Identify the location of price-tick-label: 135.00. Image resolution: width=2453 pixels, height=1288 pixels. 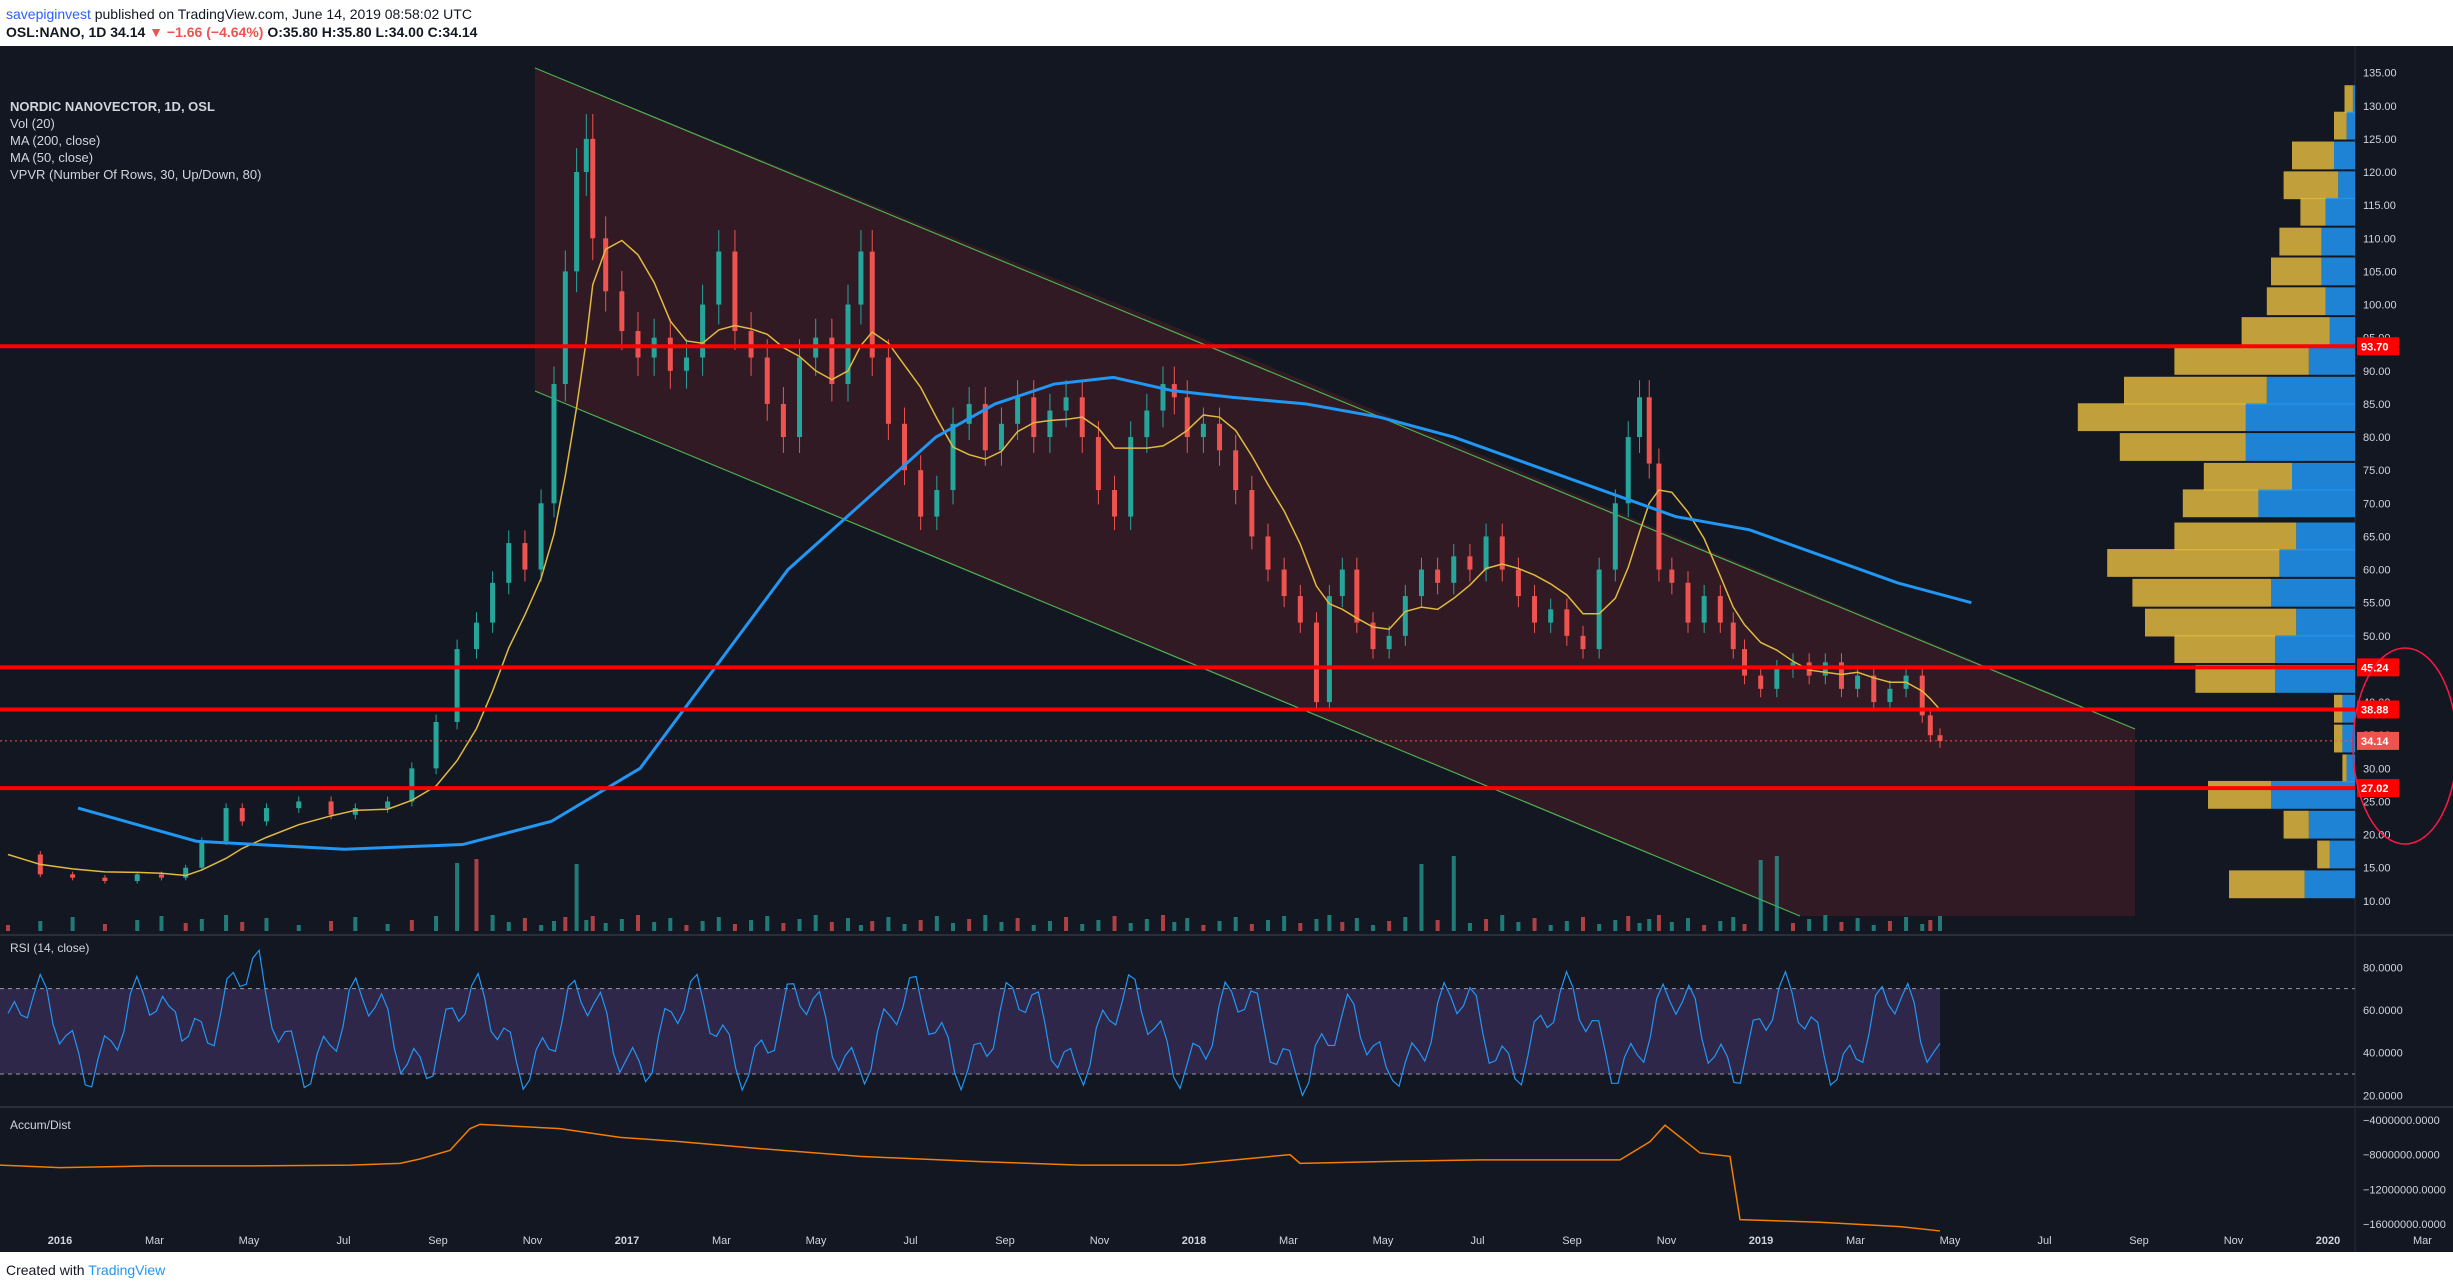
(2380, 74).